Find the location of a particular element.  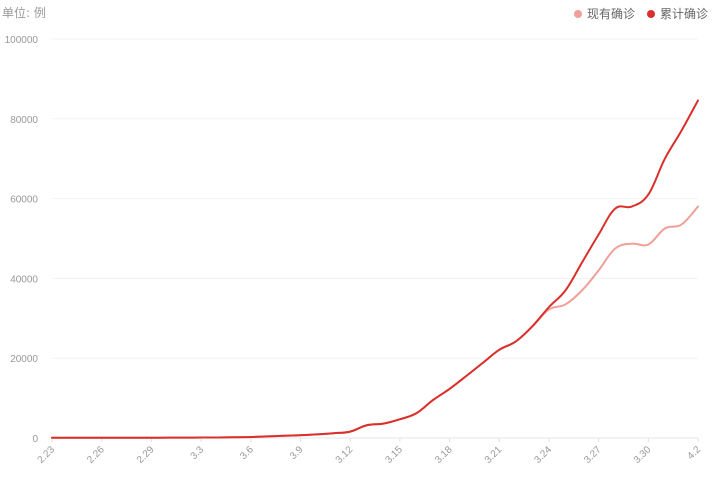

legend-dot-cumulative-icon is located at coordinates (650, 13).